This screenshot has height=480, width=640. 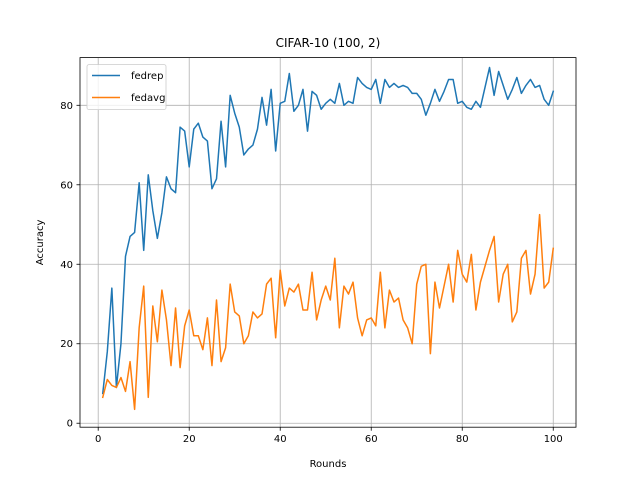 I want to click on chart-title: CIFAR-10 (100, 2), so click(x=328, y=43).